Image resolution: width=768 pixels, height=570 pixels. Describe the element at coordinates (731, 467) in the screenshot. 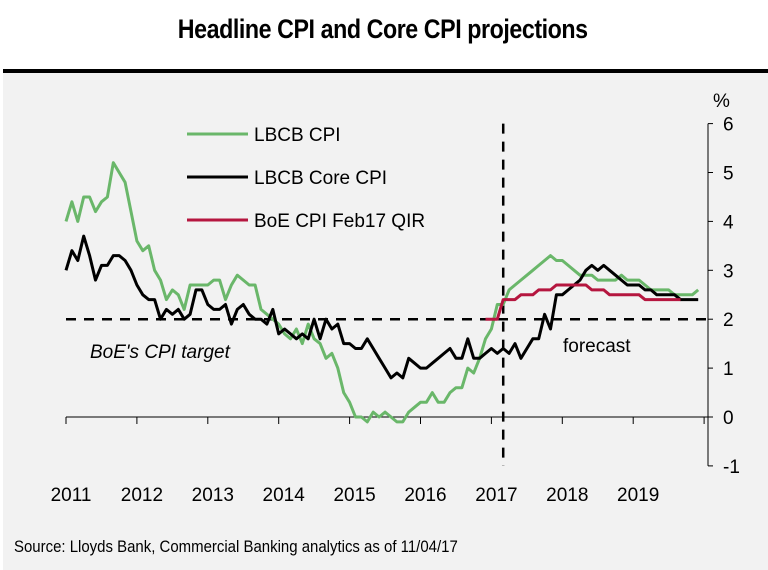

I see `y-tick-label: -1` at that location.